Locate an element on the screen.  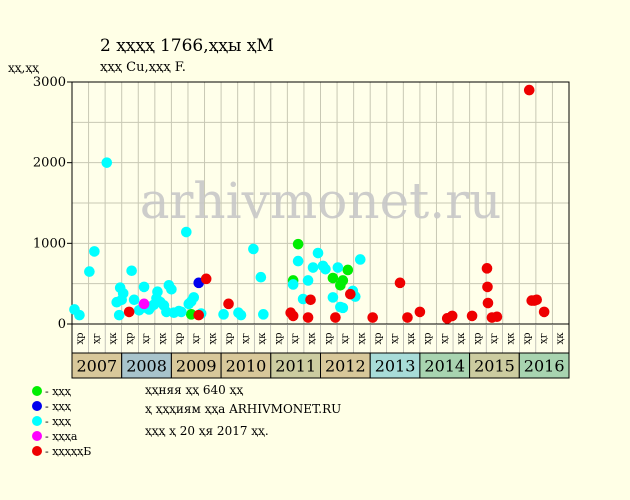
chart-subtitle: ҳҳҳ Cu,ҳҳҳ F. is located at coordinates (143, 67).